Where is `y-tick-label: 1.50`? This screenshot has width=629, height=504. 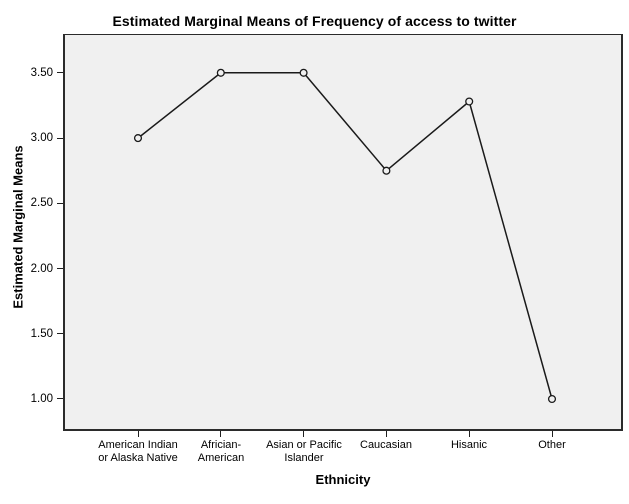
y-tick-label: 1.50 is located at coordinates (41, 334).